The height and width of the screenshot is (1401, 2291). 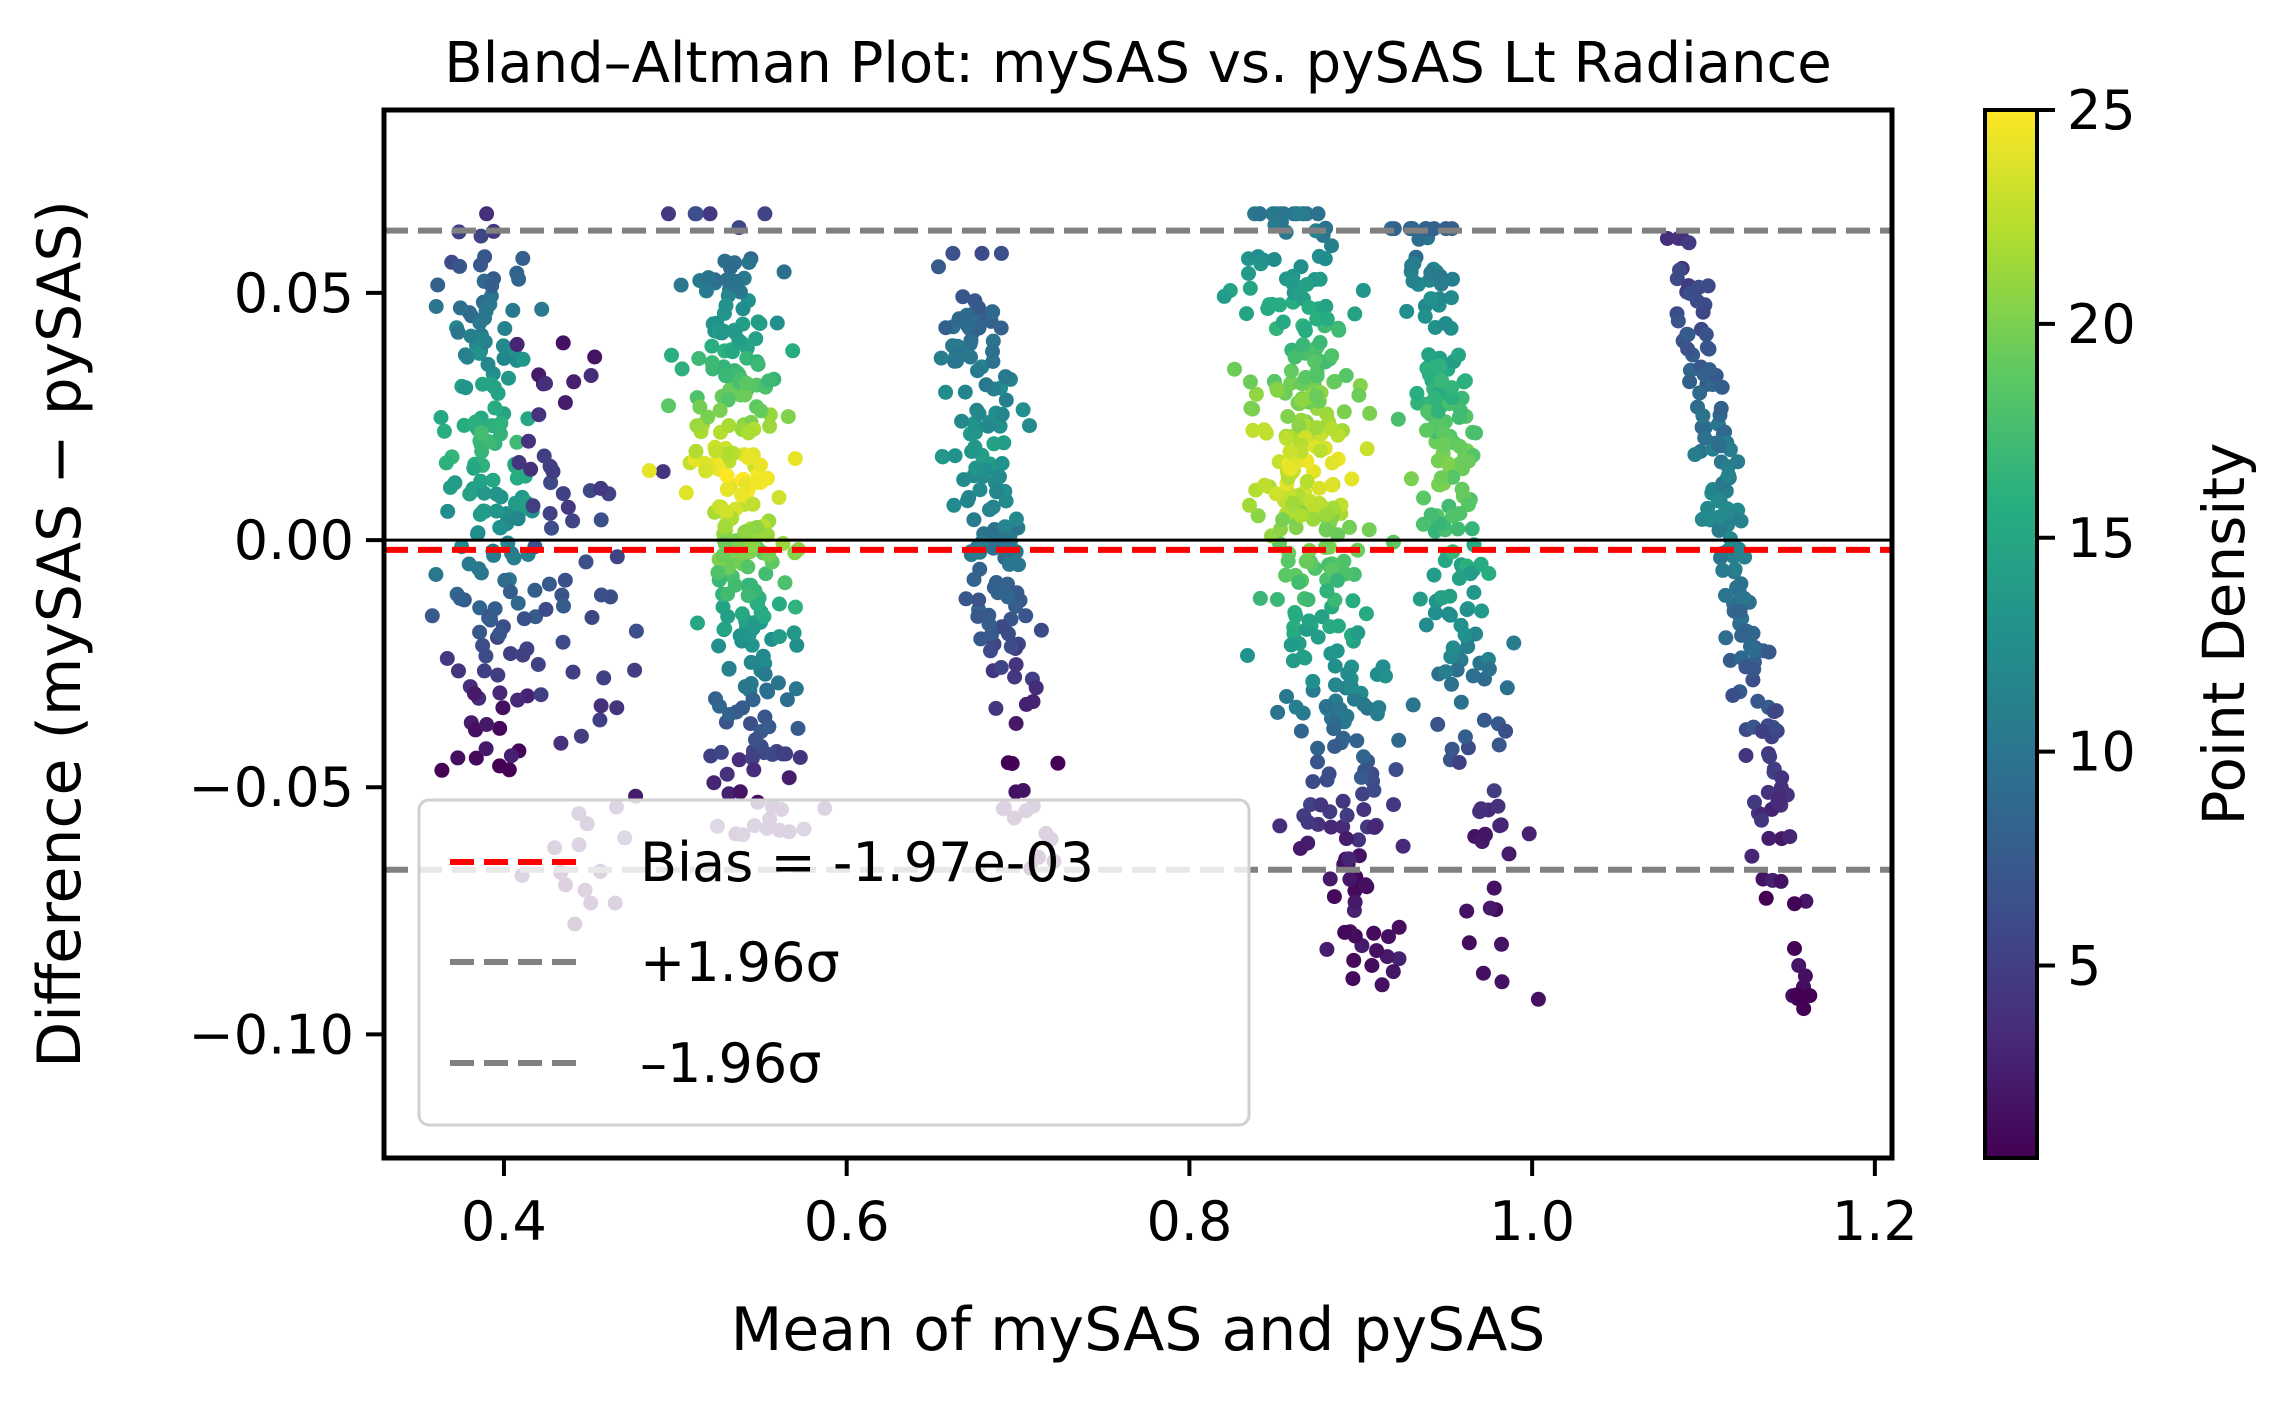 I want to click on legend: Bias = -1.97e-03 +1.96σ –1.96σ, so click(x=834, y=962).